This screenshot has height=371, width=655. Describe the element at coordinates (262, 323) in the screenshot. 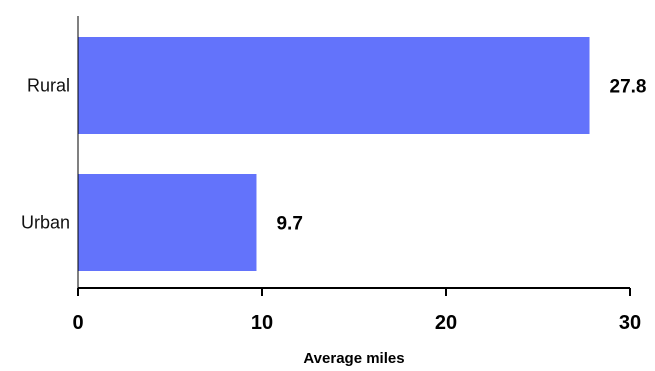

I see `x-tick-label-10: 10` at that location.